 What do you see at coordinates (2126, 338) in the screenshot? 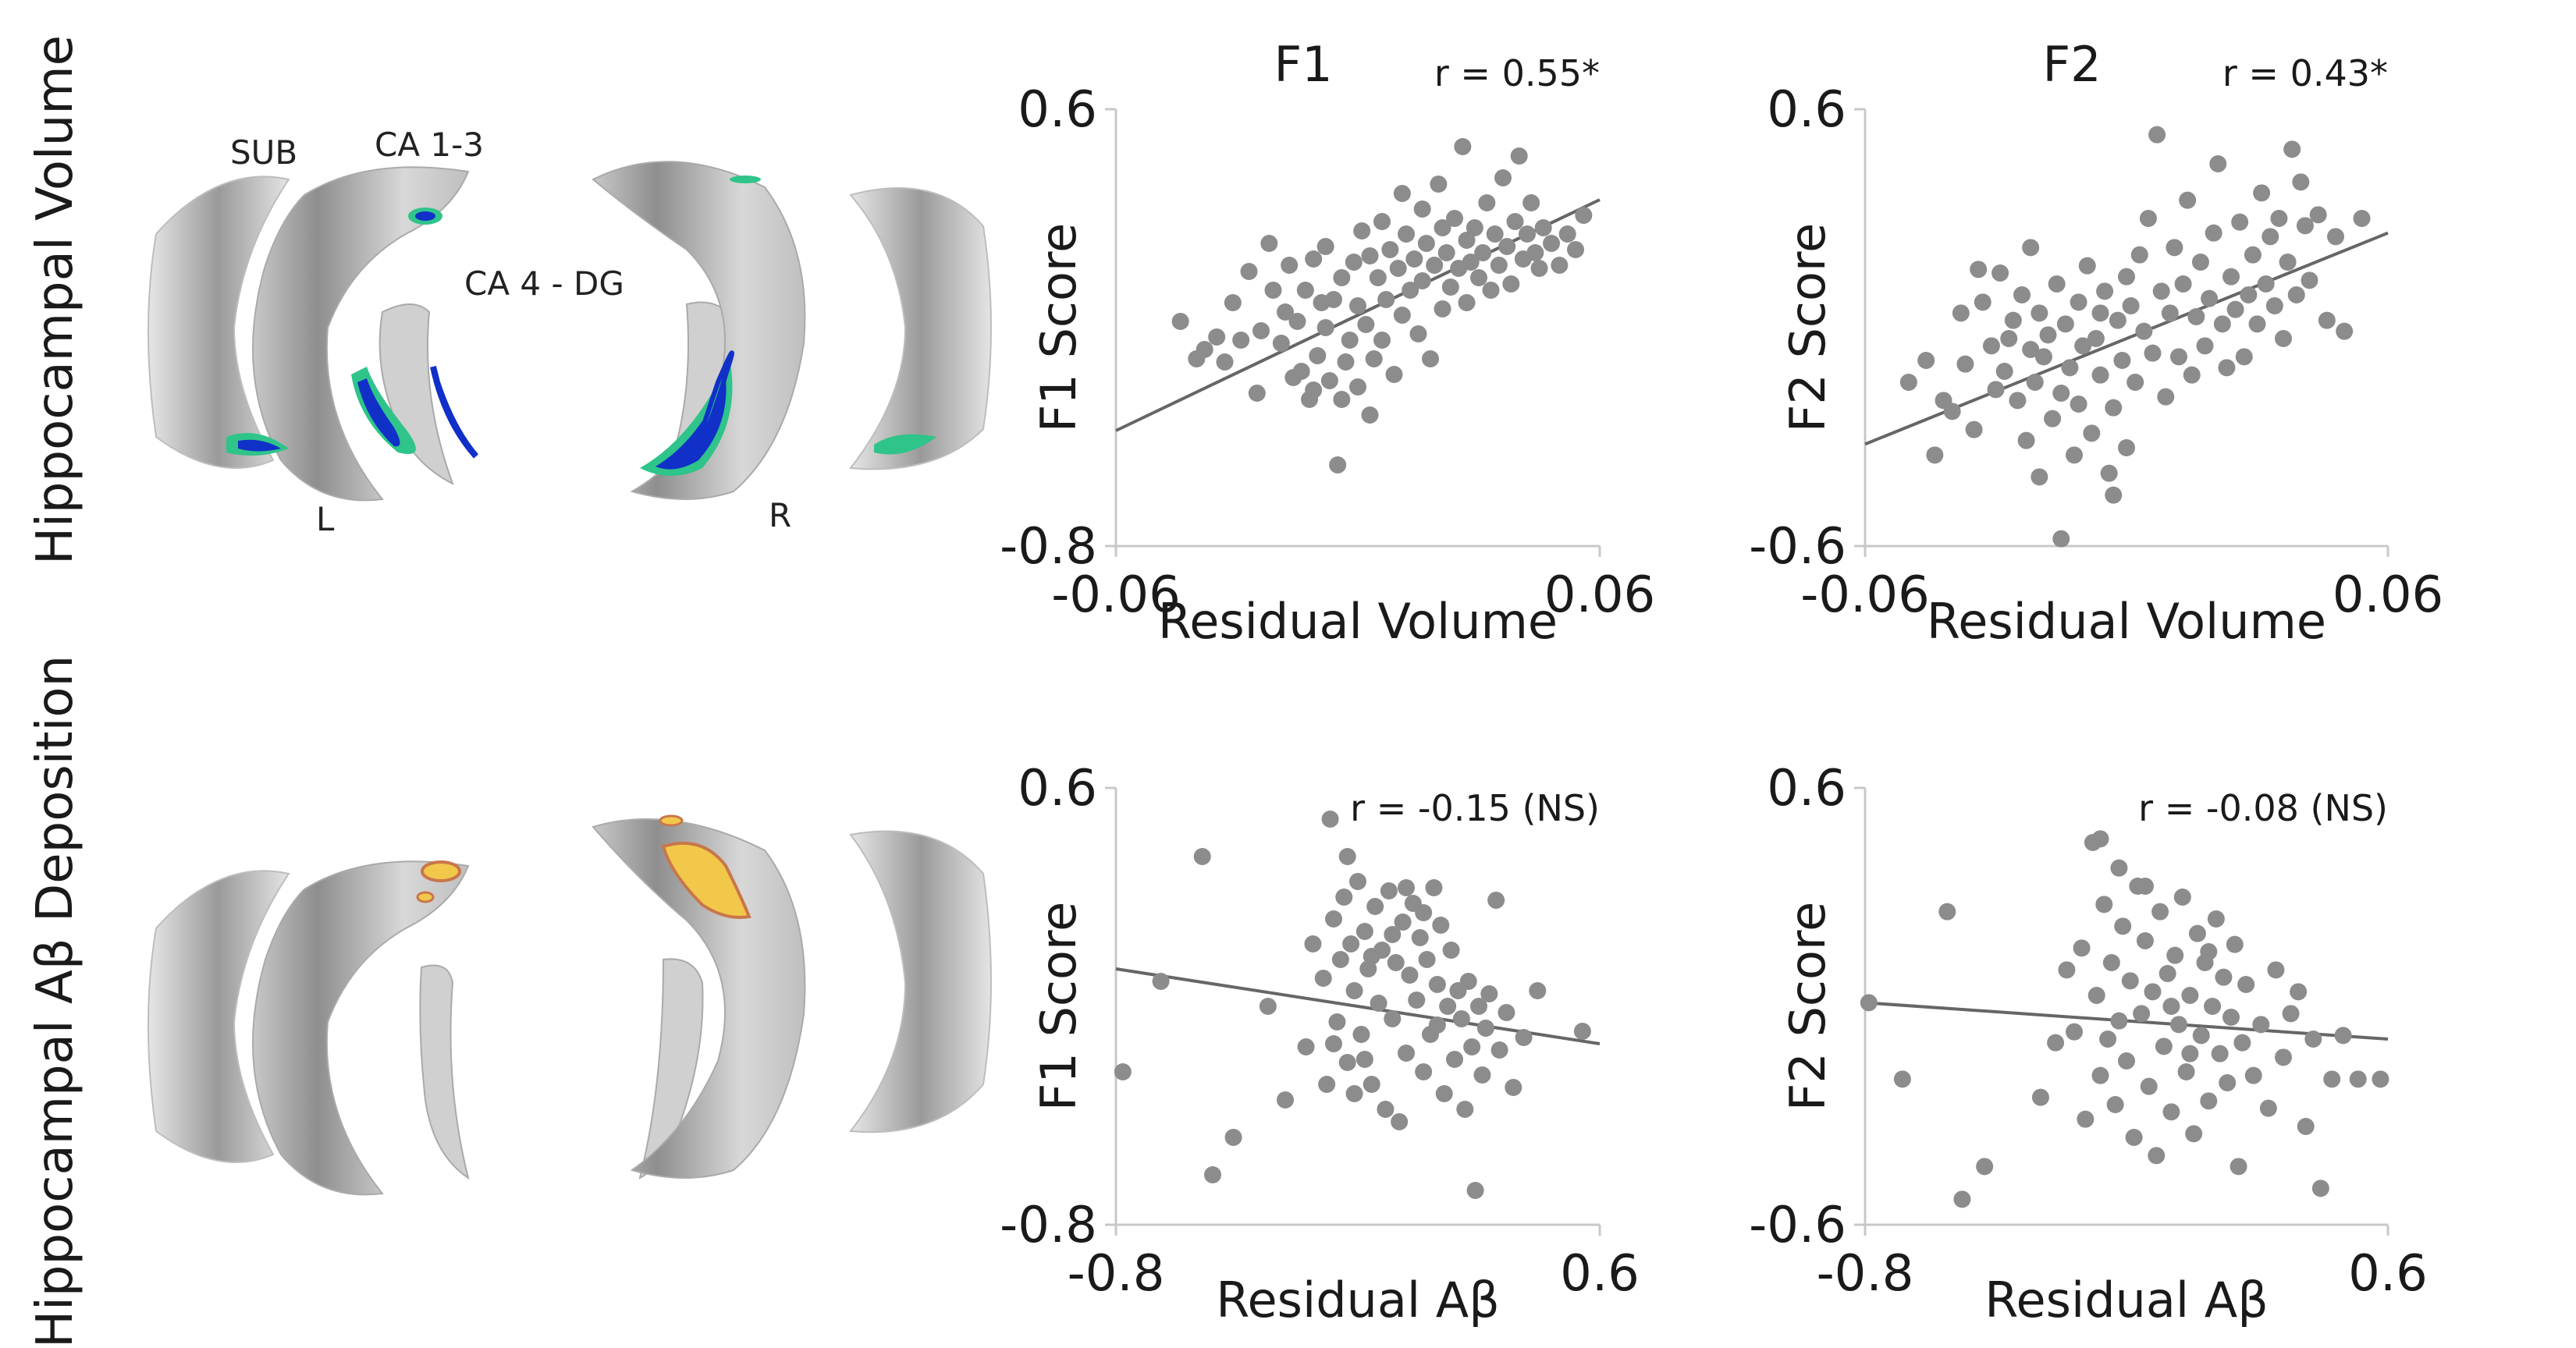
I see `regression-line` at bounding box center [2126, 338].